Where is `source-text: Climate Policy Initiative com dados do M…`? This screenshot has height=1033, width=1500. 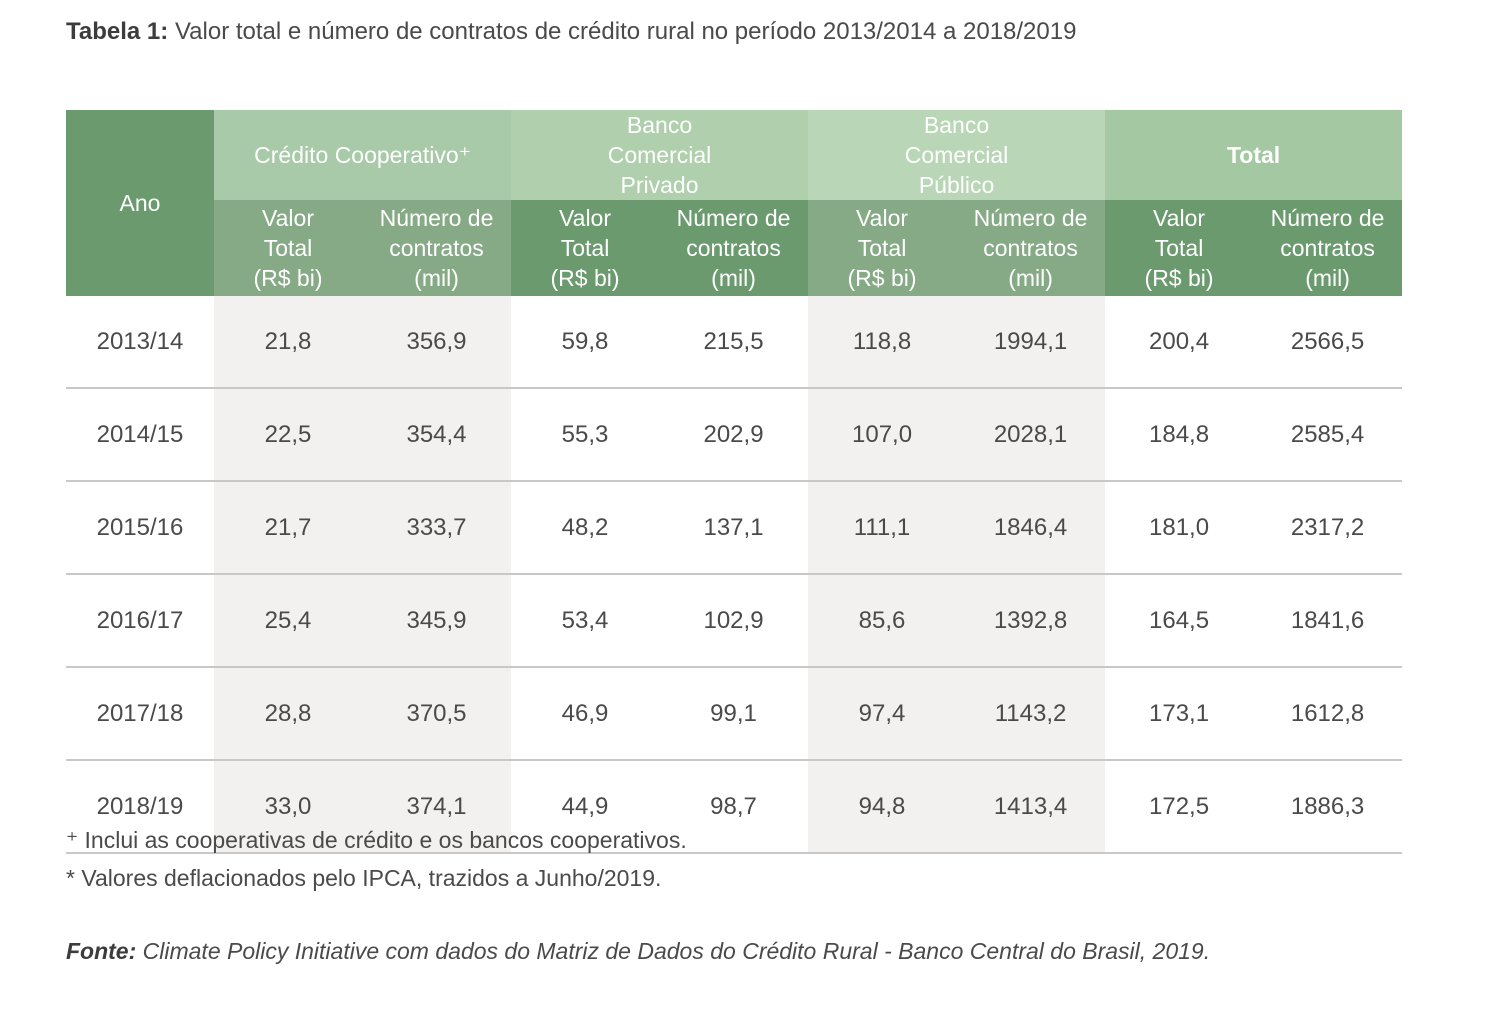
source-text: Climate Policy Initiative com dados do M… is located at coordinates (676, 951).